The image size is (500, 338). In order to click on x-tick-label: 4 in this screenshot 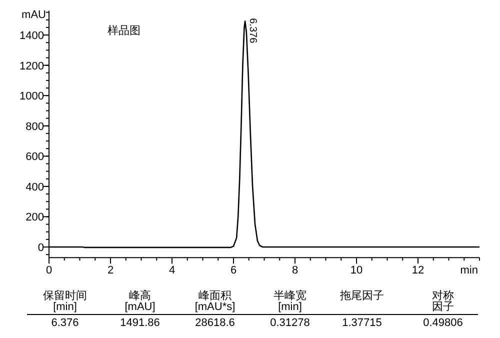, I will do `click(172, 270)`.